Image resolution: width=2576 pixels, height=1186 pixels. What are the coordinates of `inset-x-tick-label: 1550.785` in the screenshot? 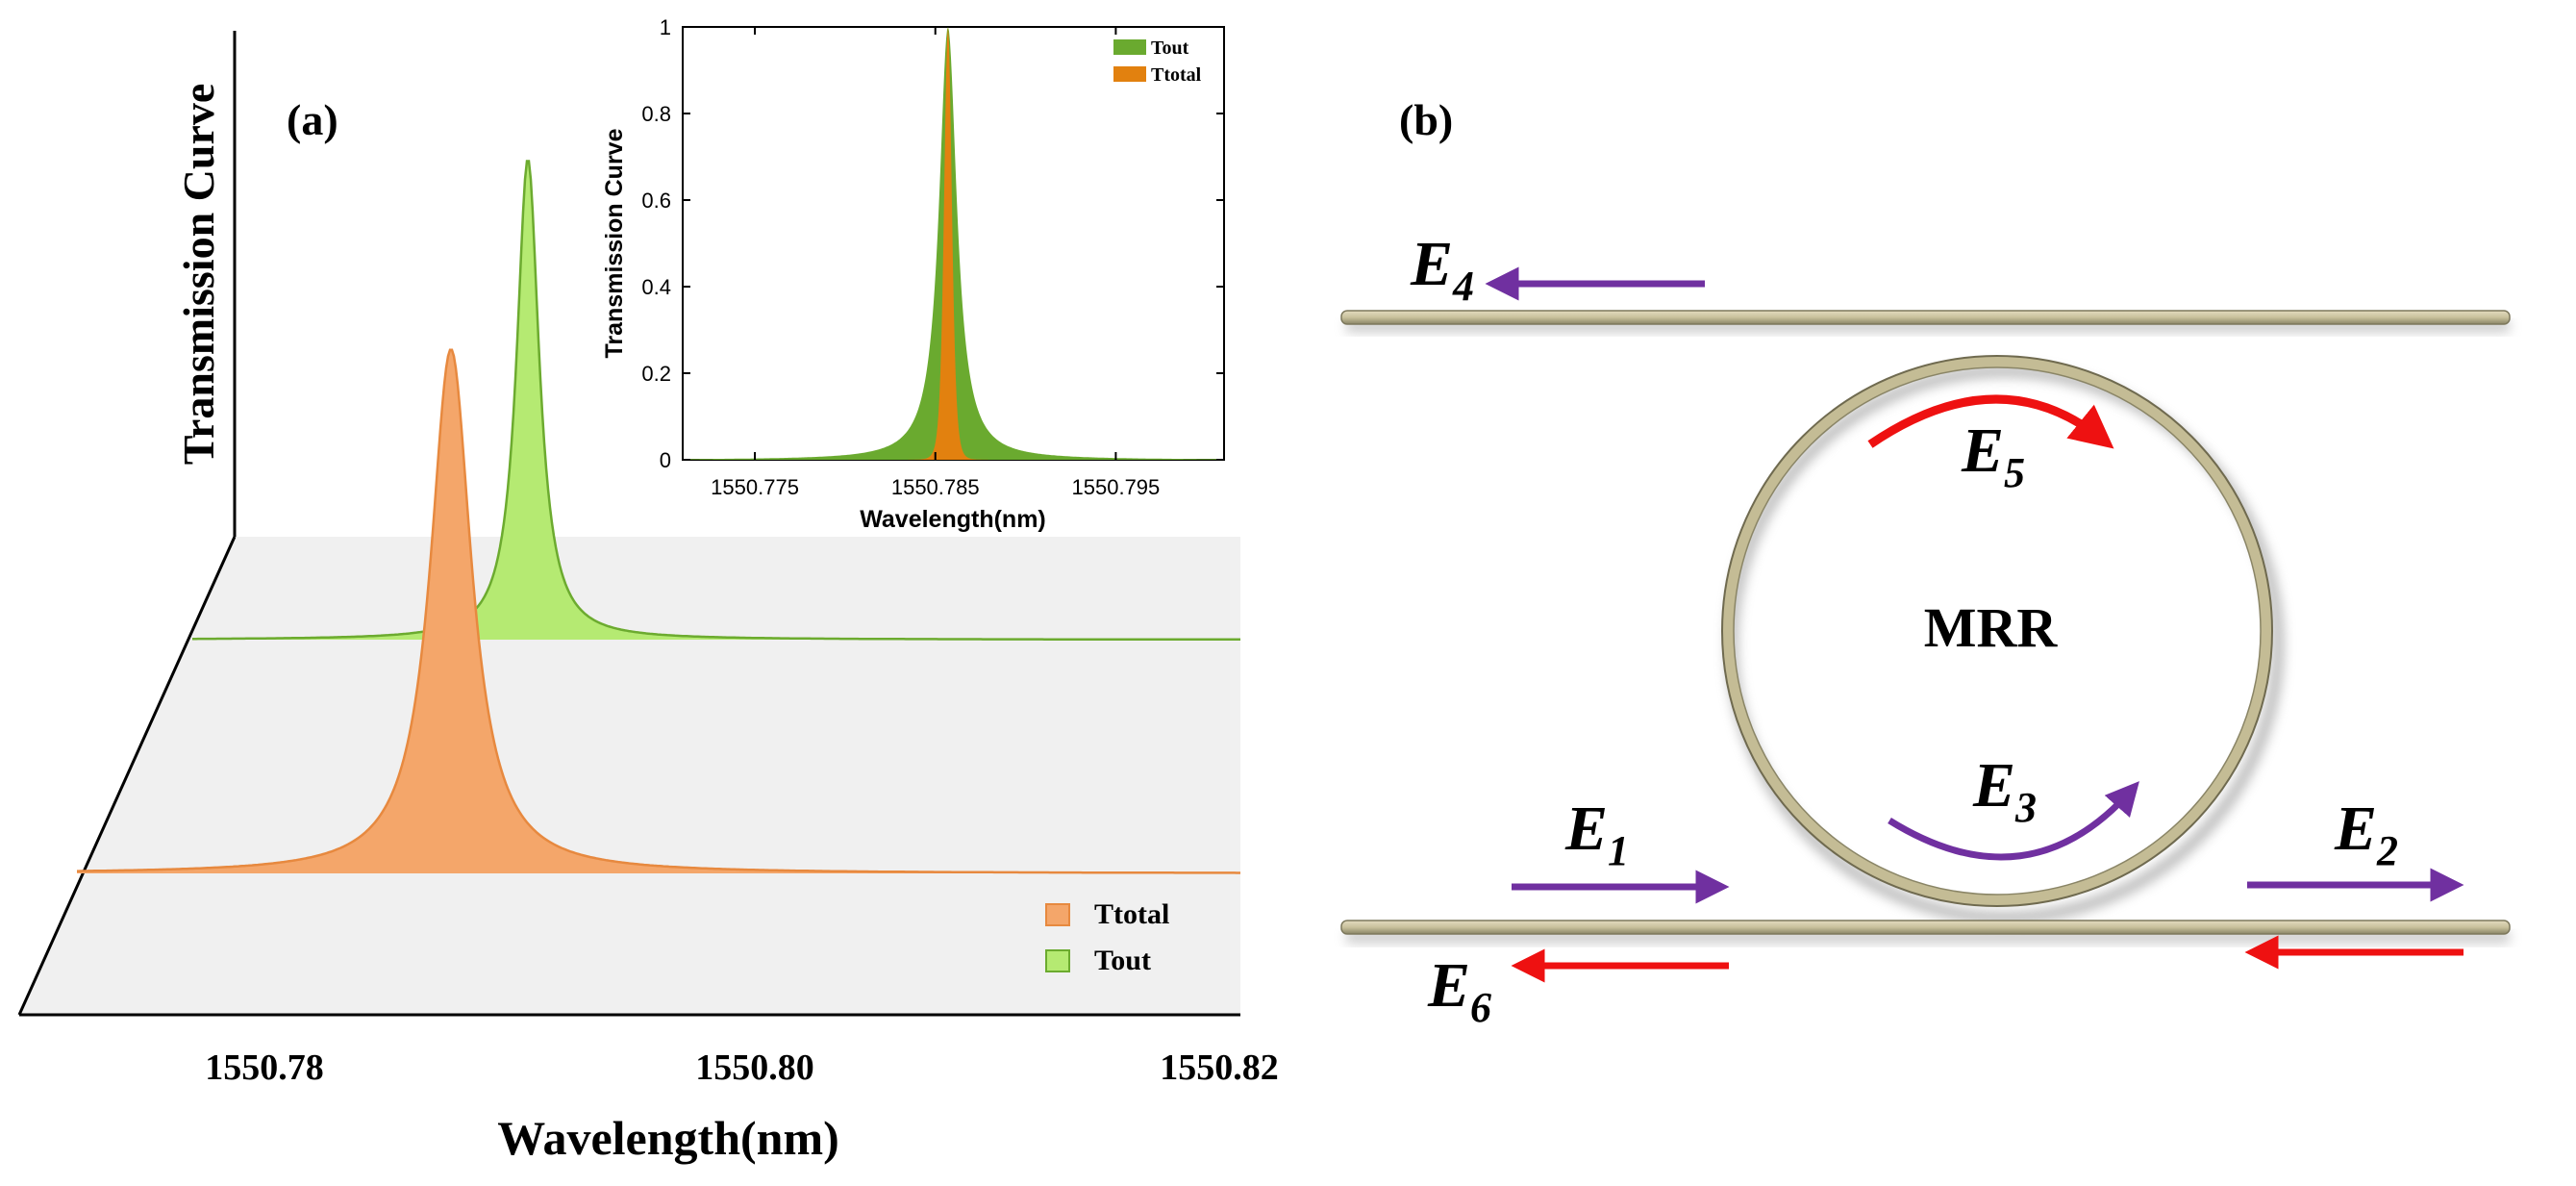 It's located at (935, 487).